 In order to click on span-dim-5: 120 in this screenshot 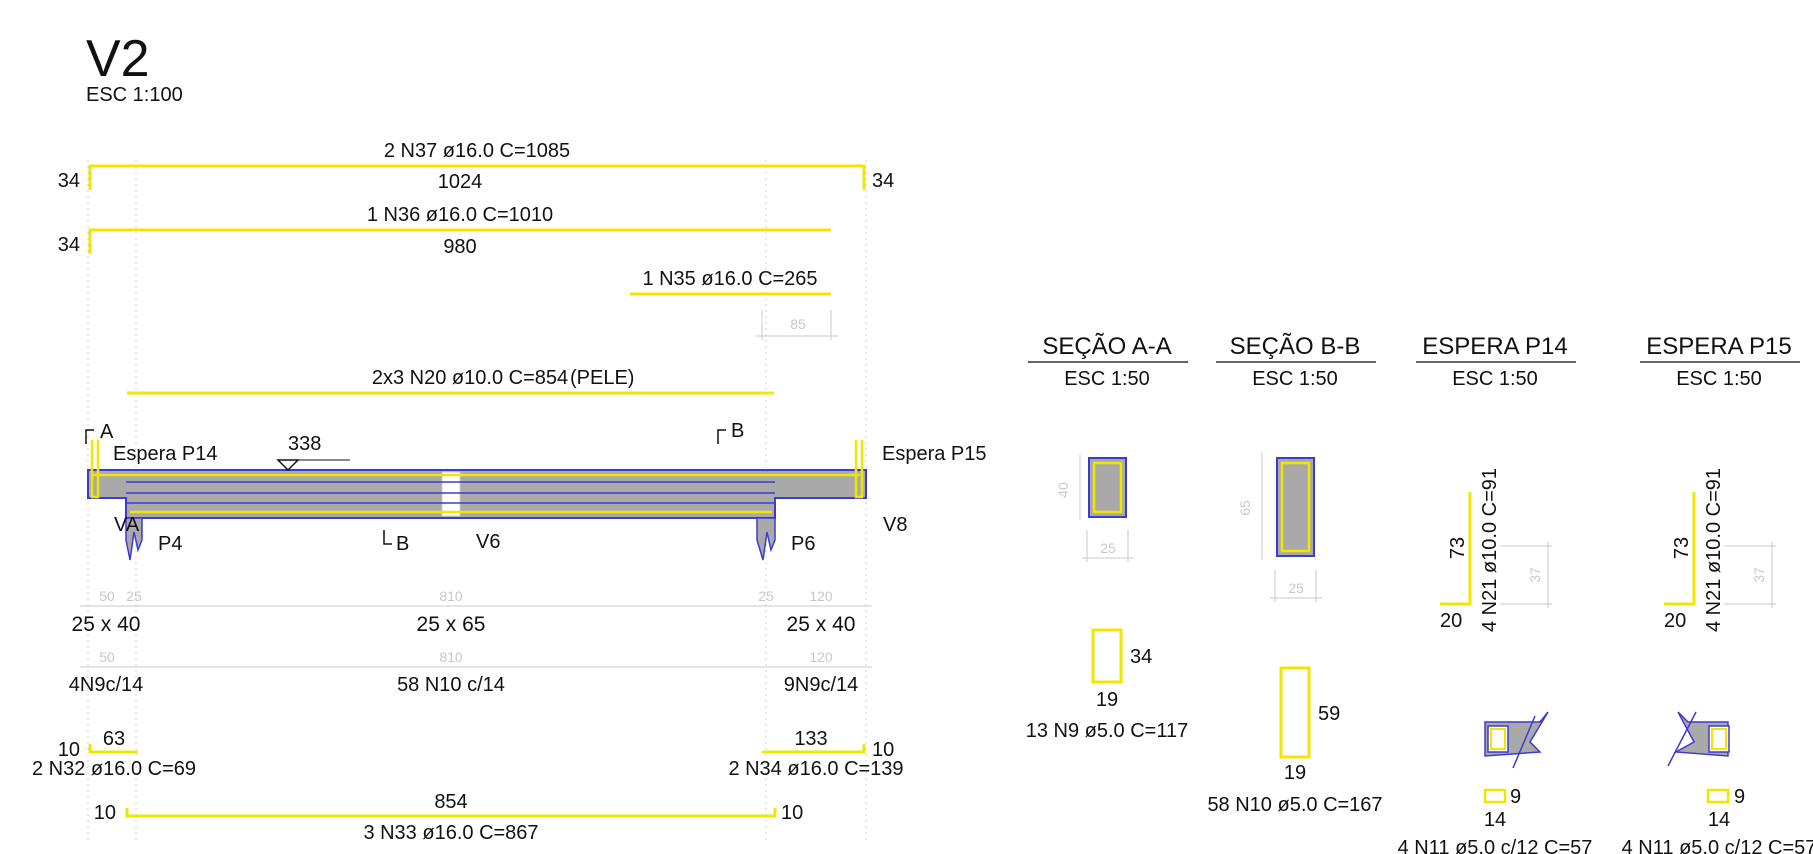, I will do `click(821, 596)`.